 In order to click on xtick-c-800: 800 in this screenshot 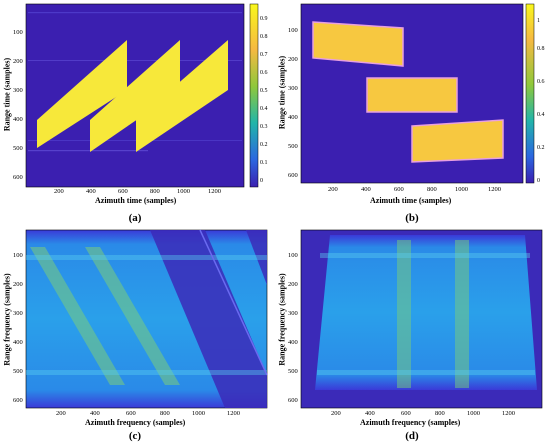, I will do `click(165, 413)`.